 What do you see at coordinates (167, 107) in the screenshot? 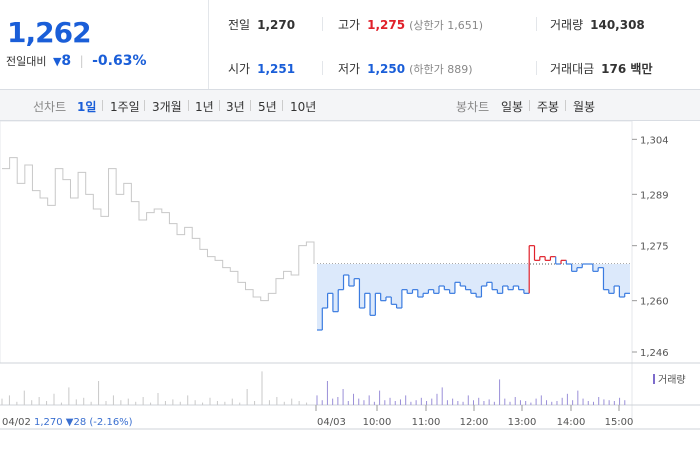
I see `tab-3m: 3개월` at bounding box center [167, 107].